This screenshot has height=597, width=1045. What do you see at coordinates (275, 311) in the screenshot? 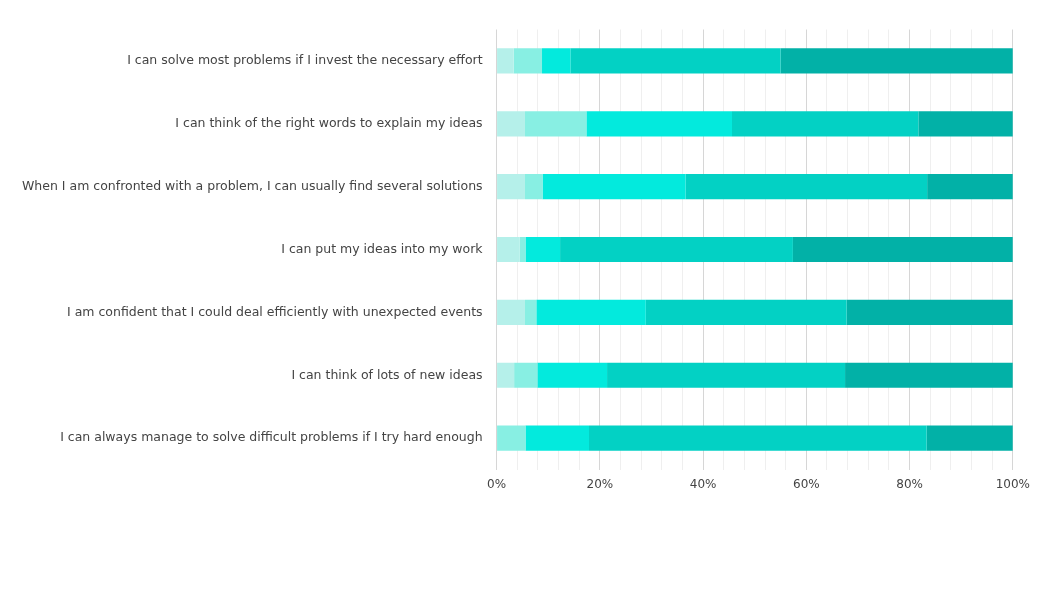
I see `y-tick-label: I am confident that I could deal efficiently with unexpected events` at bounding box center [275, 311].